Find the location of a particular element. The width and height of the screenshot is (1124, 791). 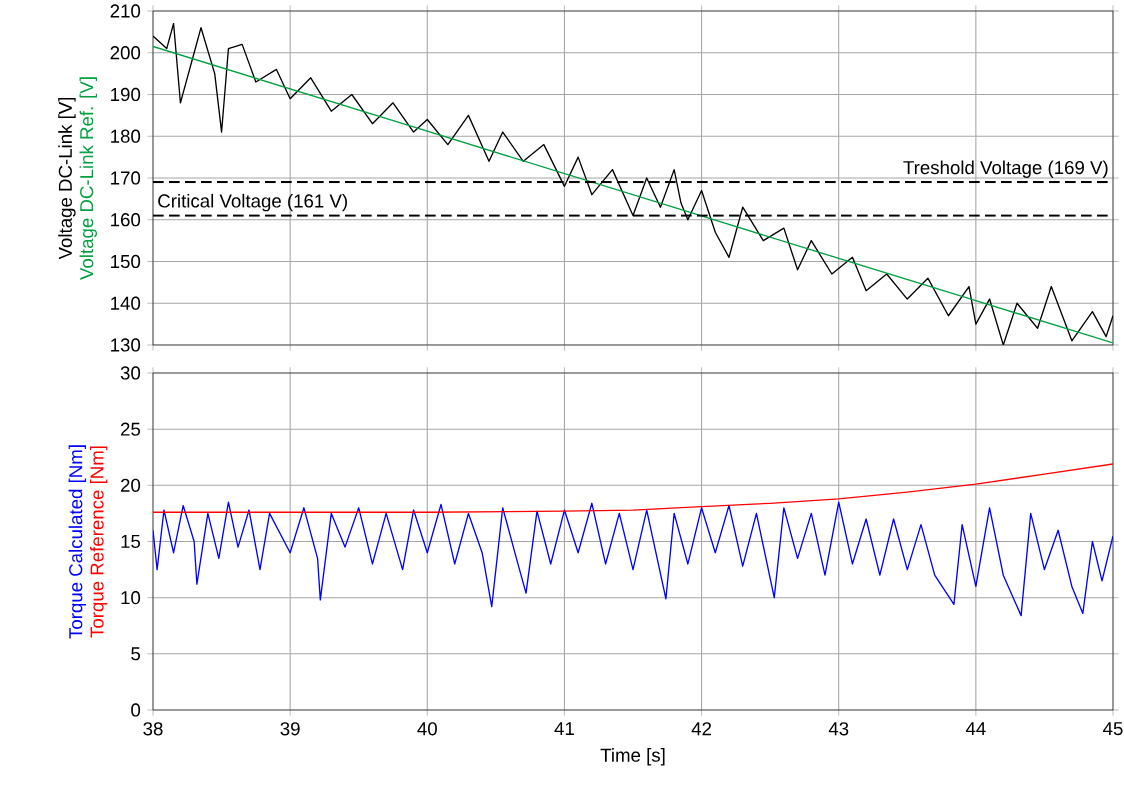

y-tick-label: 180 is located at coordinates (126, 136).